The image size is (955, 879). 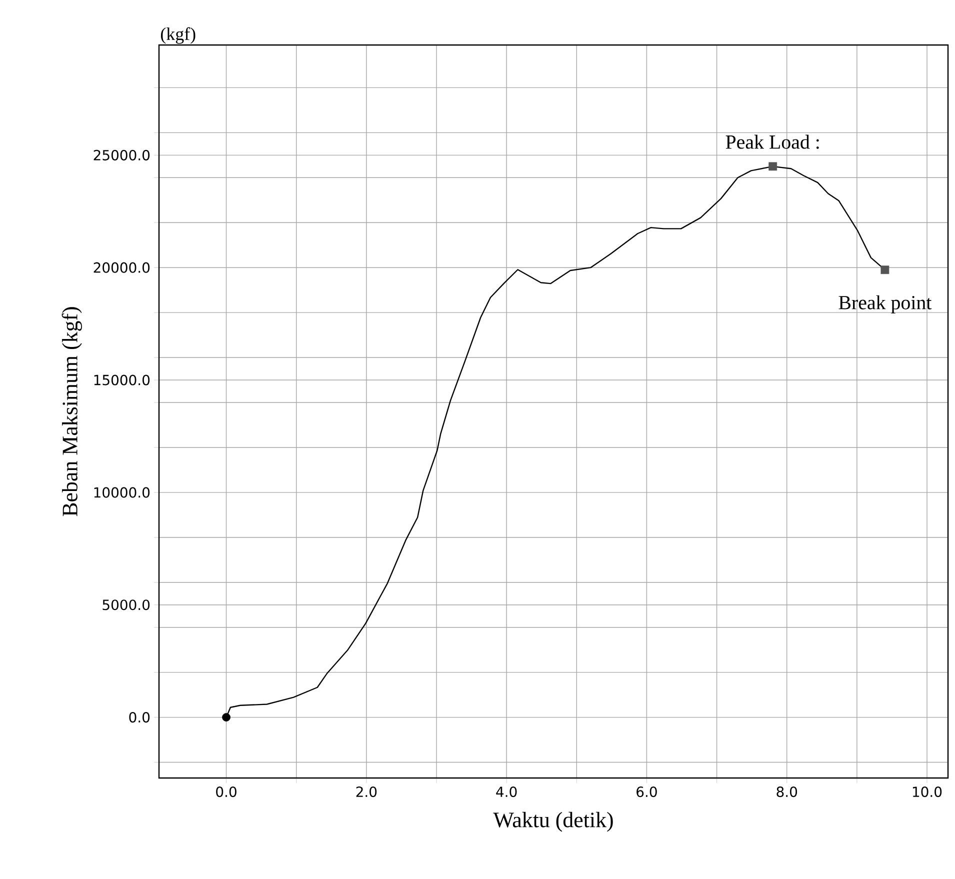 What do you see at coordinates (885, 304) in the screenshot?
I see `annotation: Break point` at bounding box center [885, 304].